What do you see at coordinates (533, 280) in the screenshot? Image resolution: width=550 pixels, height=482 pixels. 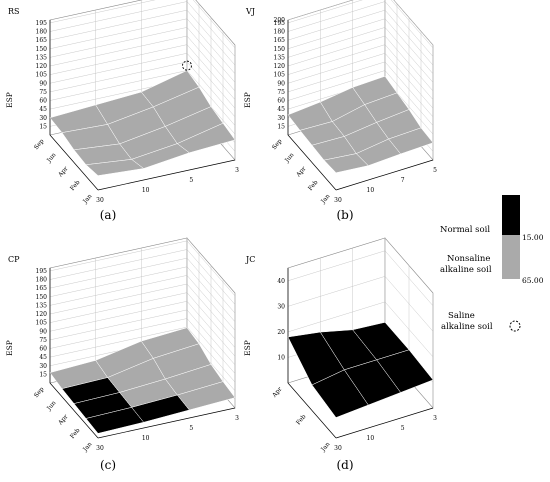 I see `legend-tick-65: 65.00` at bounding box center [533, 280].